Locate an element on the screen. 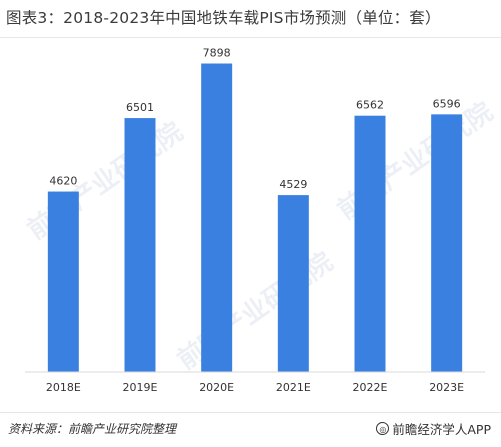 The height and width of the screenshot is (447, 501). x-tick-label-2022E: 2022E is located at coordinates (370, 387).